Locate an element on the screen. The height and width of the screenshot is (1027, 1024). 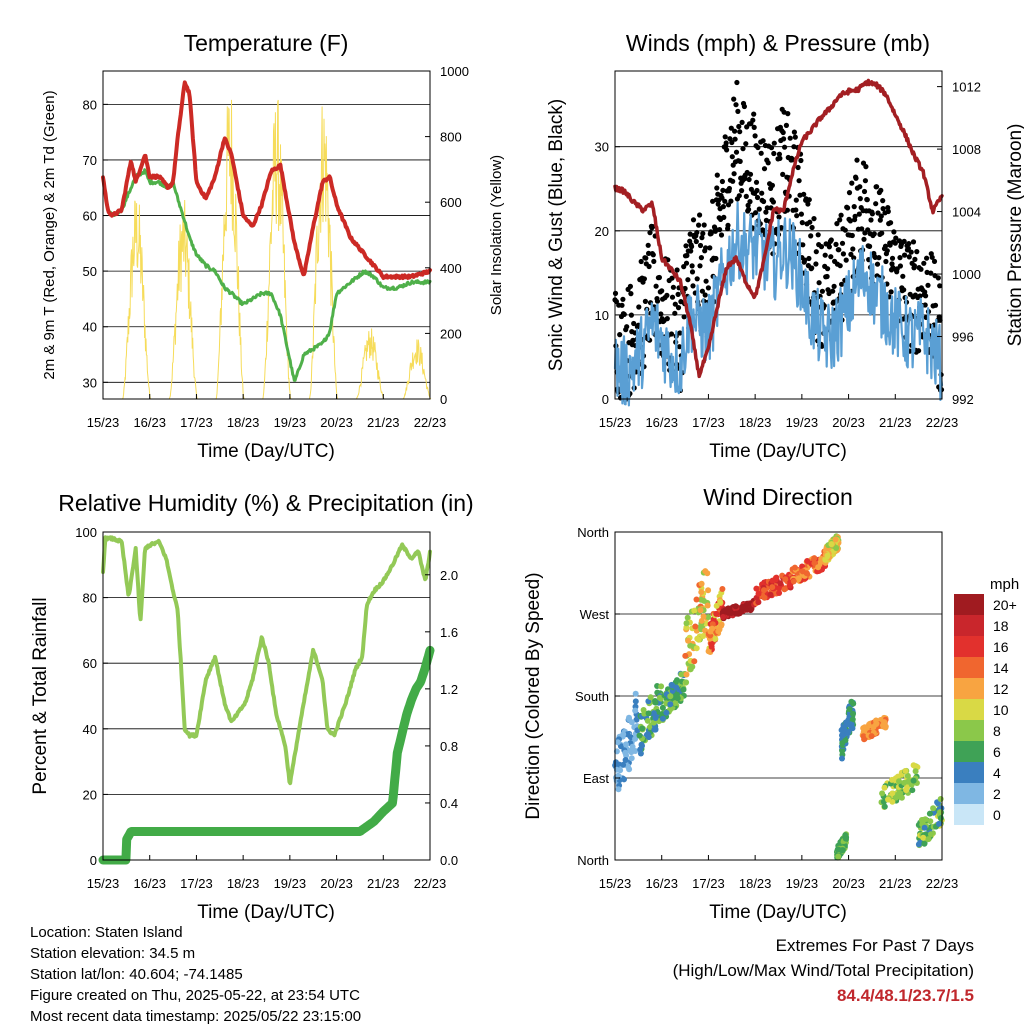
direction-title: Wind Direction is located at coordinates (778, 497).